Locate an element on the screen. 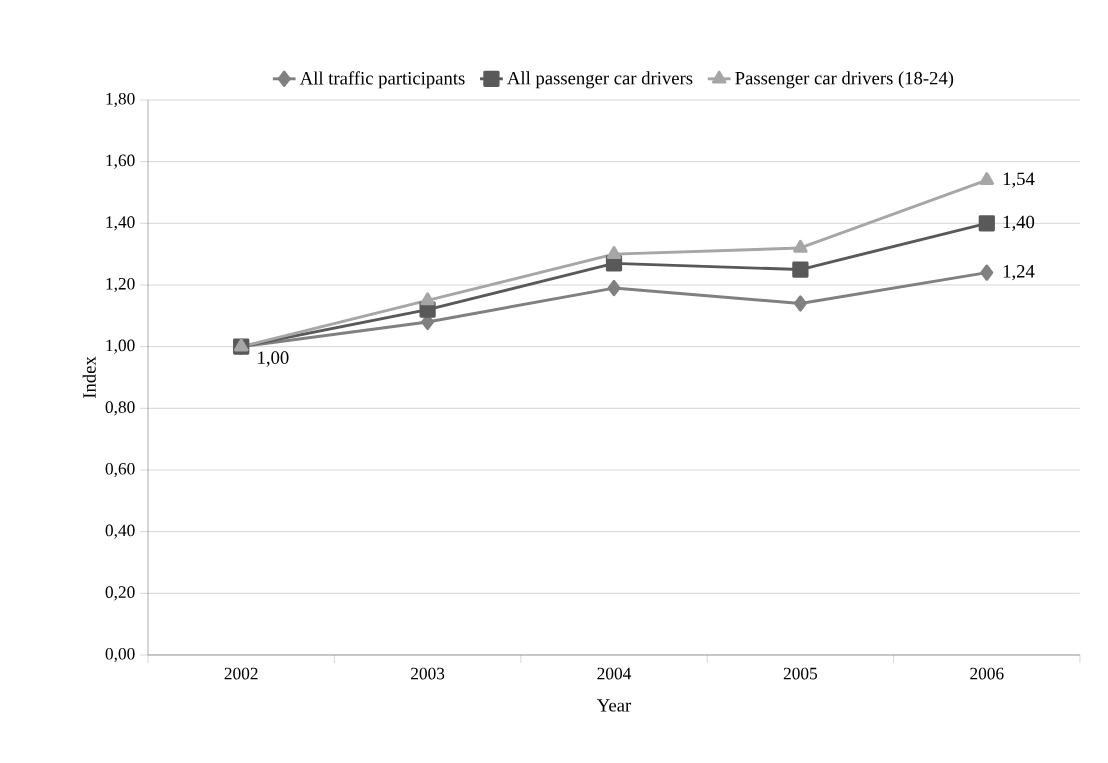 The width and height of the screenshot is (1108, 763). x-tick-label: 2006 is located at coordinates (987, 673).